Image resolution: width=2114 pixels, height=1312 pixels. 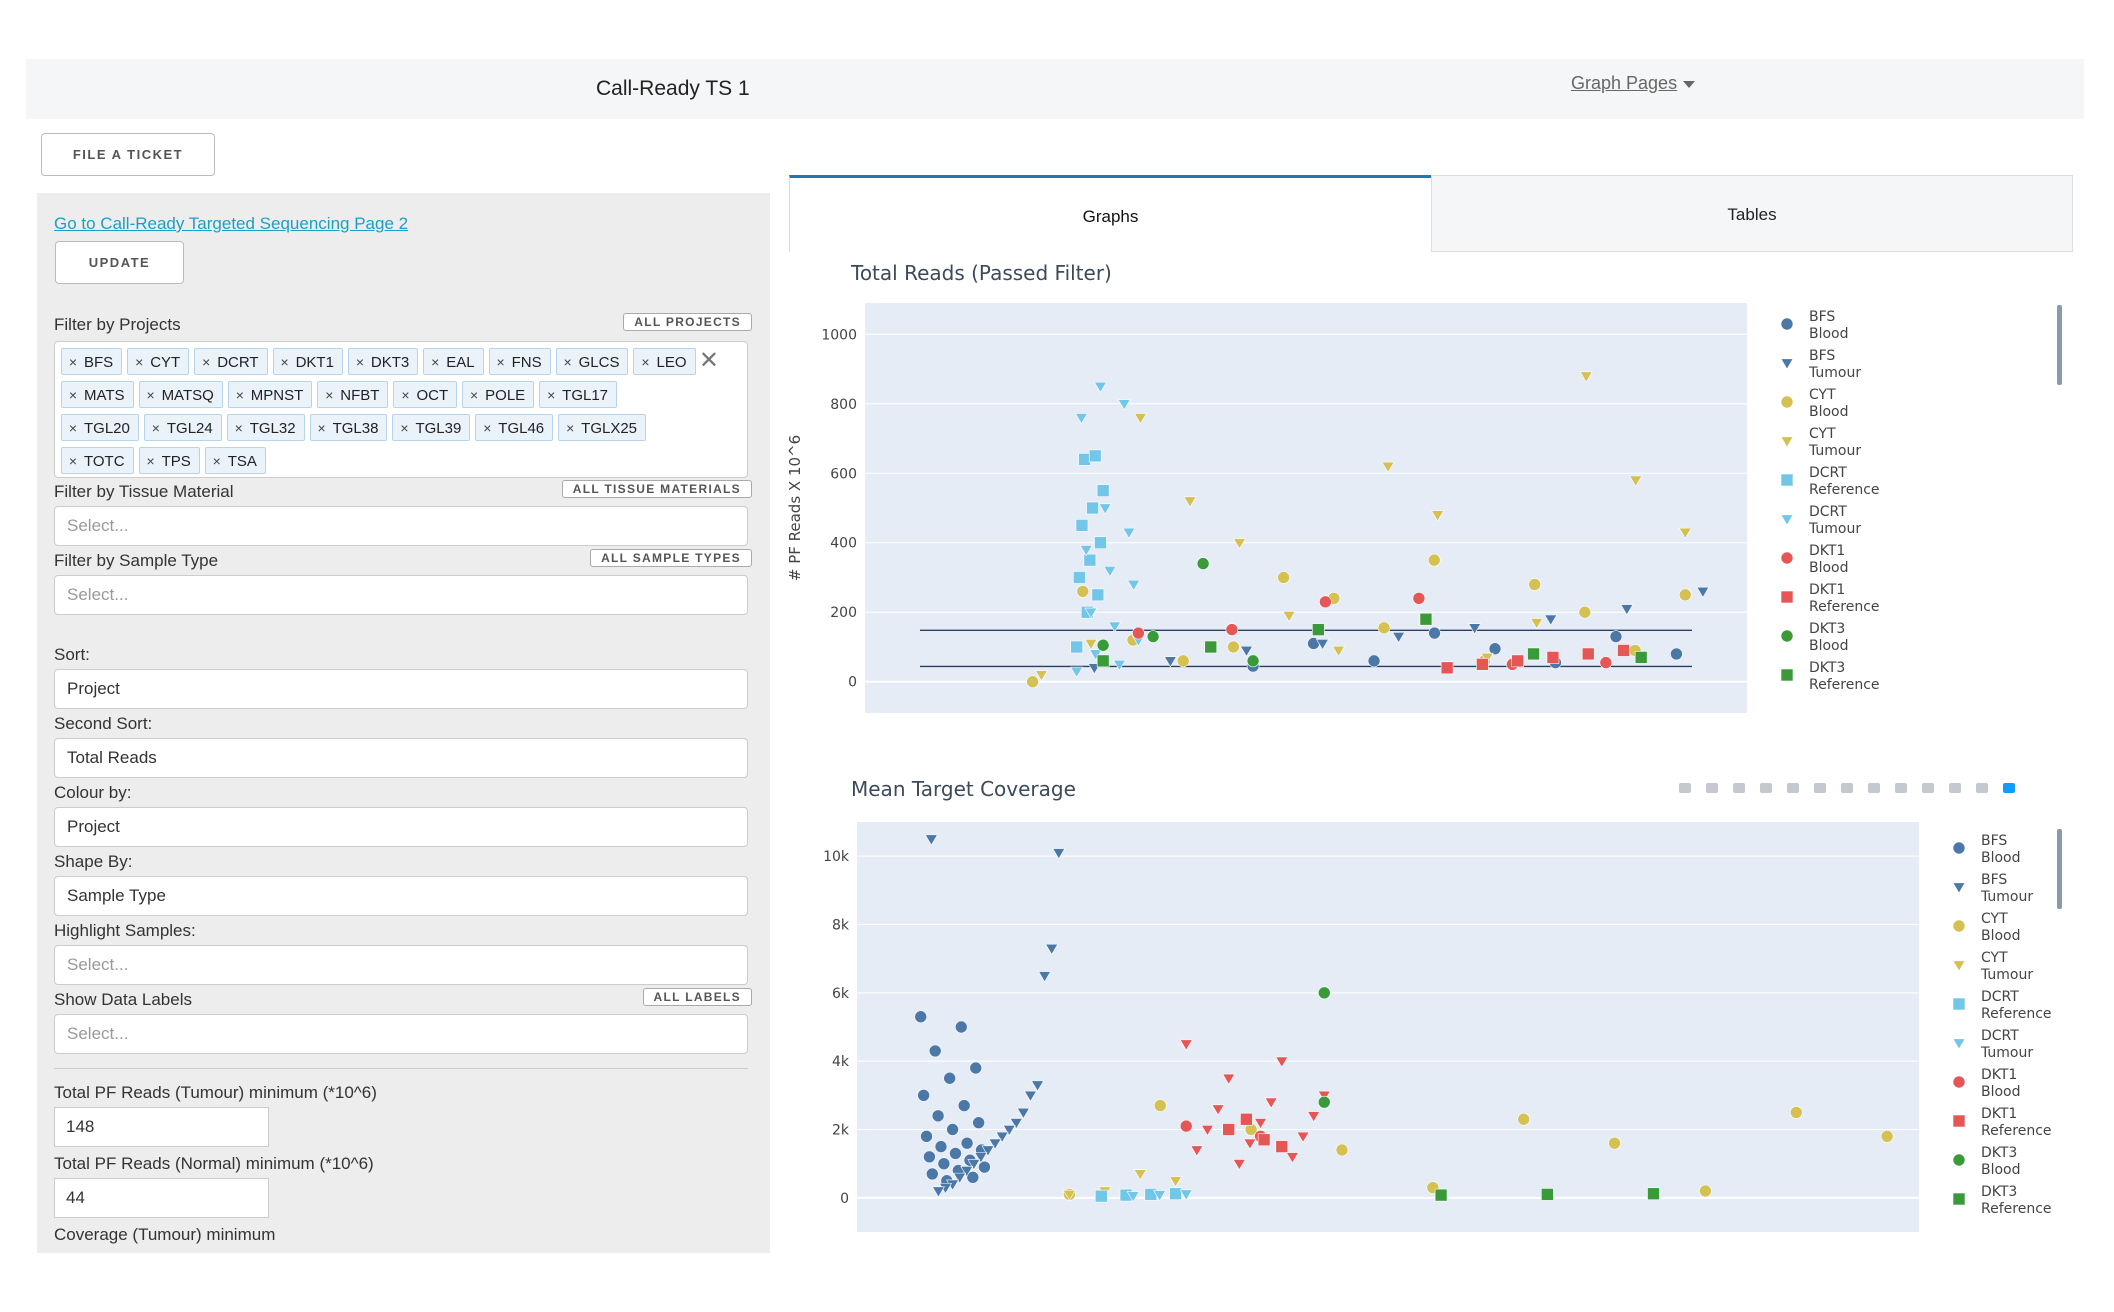 I want to click on project-tag: × TGL24, so click(x=182, y=427).